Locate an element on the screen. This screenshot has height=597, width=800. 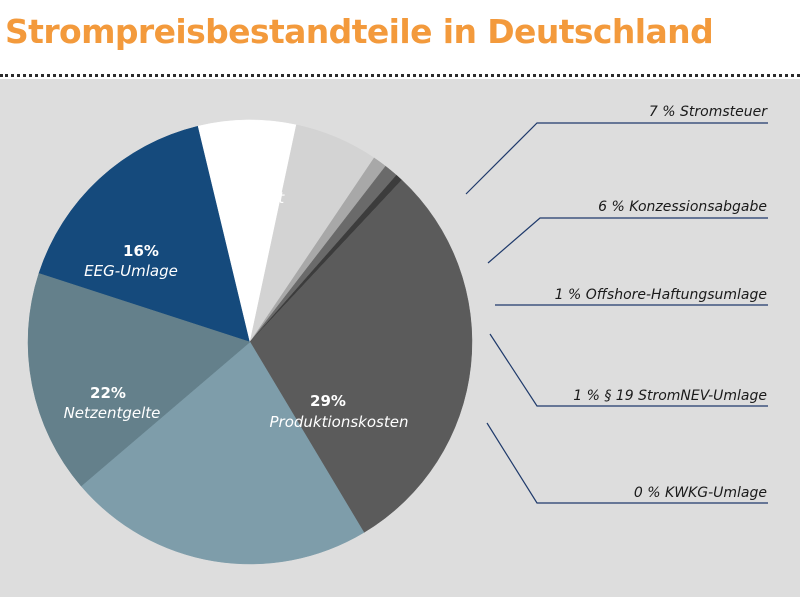
slice-percent-mwst: 7% is located at coordinates (255, 179).